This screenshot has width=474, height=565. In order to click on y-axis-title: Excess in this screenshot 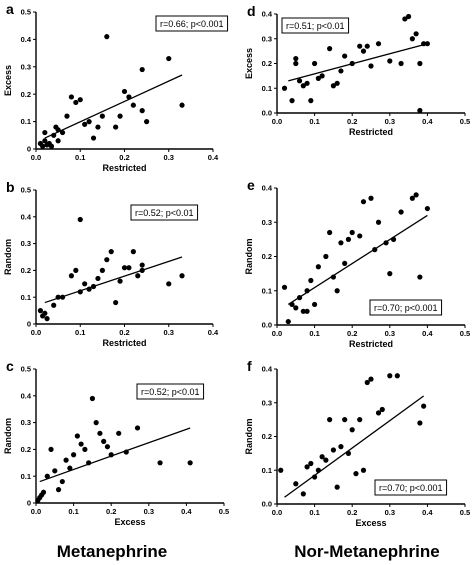, I will do `click(249, 63)`.